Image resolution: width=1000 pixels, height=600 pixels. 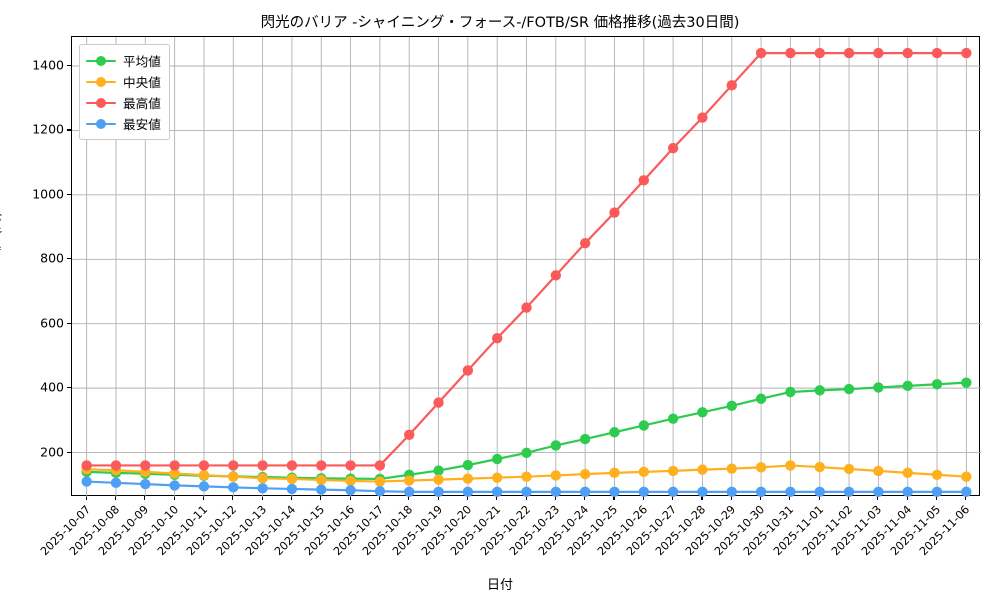 What do you see at coordinates (505, 531) in the screenshot?
I see `x-axis-tick-label: 2025-10-22` at bounding box center [505, 531].